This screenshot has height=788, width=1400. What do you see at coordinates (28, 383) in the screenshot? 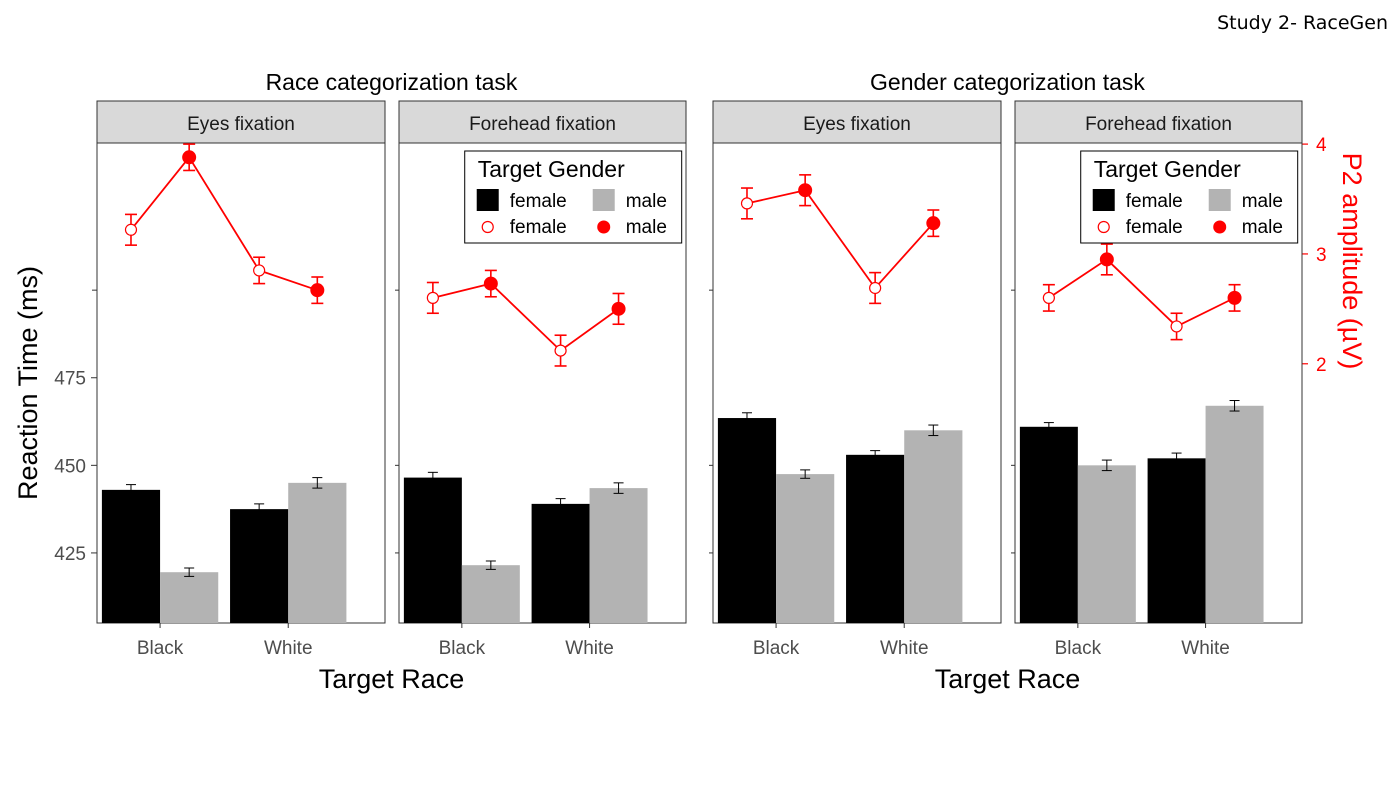
I see `y-axis-title: Reaction Time (ms)` at bounding box center [28, 383].